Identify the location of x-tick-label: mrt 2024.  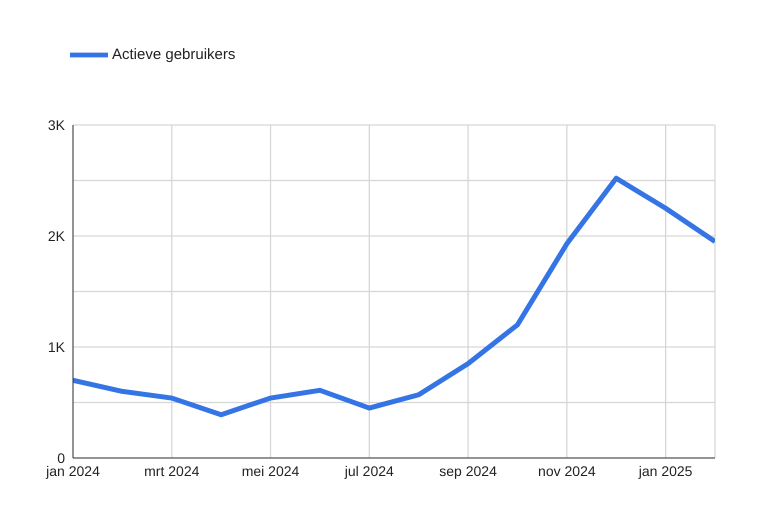
(172, 470).